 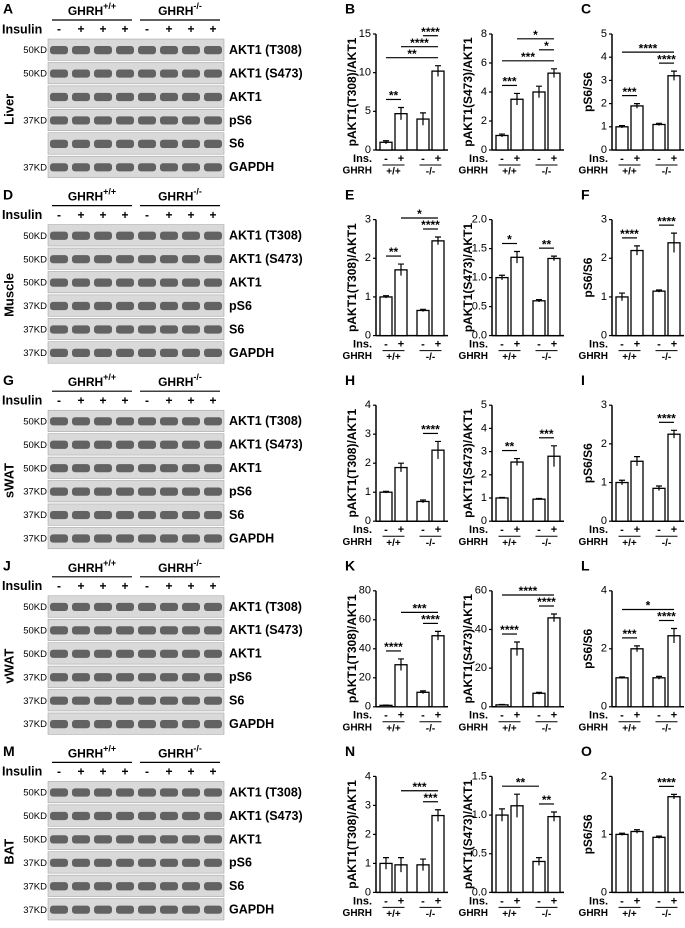 What do you see at coordinates (240, 492) in the screenshot?
I see `band-label: pS6` at bounding box center [240, 492].